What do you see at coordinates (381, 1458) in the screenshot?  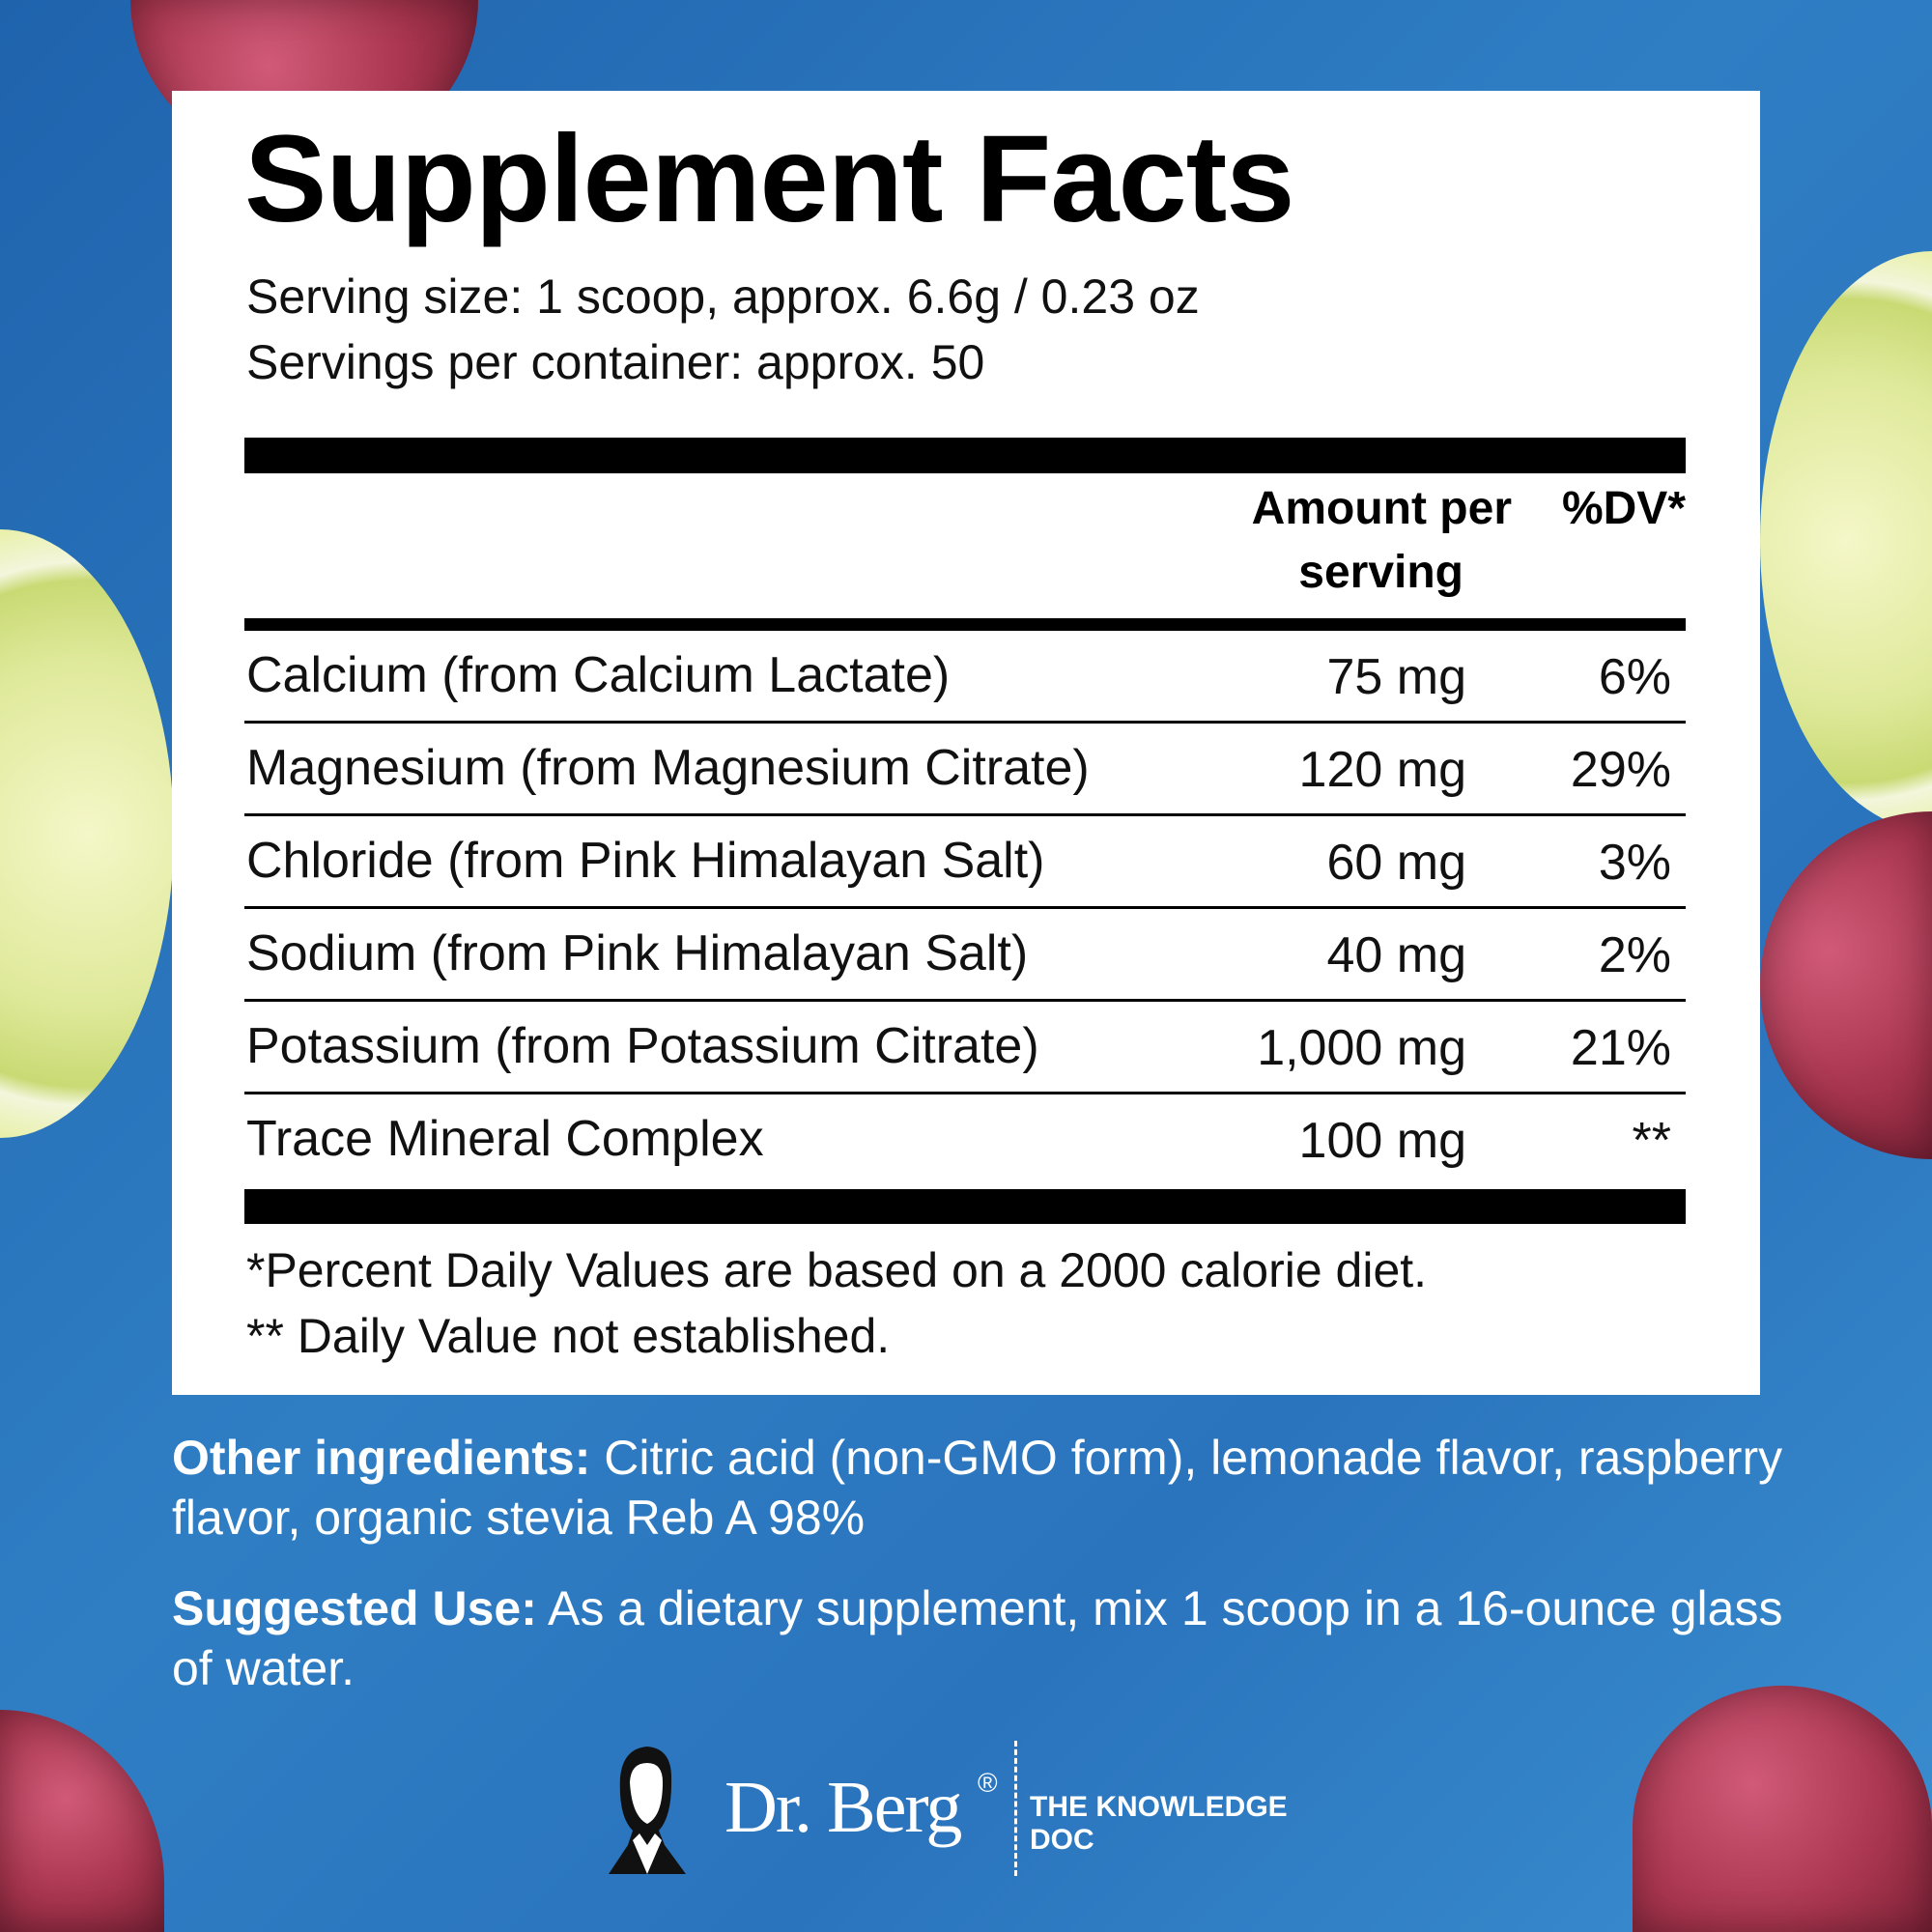 I see `other-ingredients-label: Other ingredients:` at bounding box center [381, 1458].